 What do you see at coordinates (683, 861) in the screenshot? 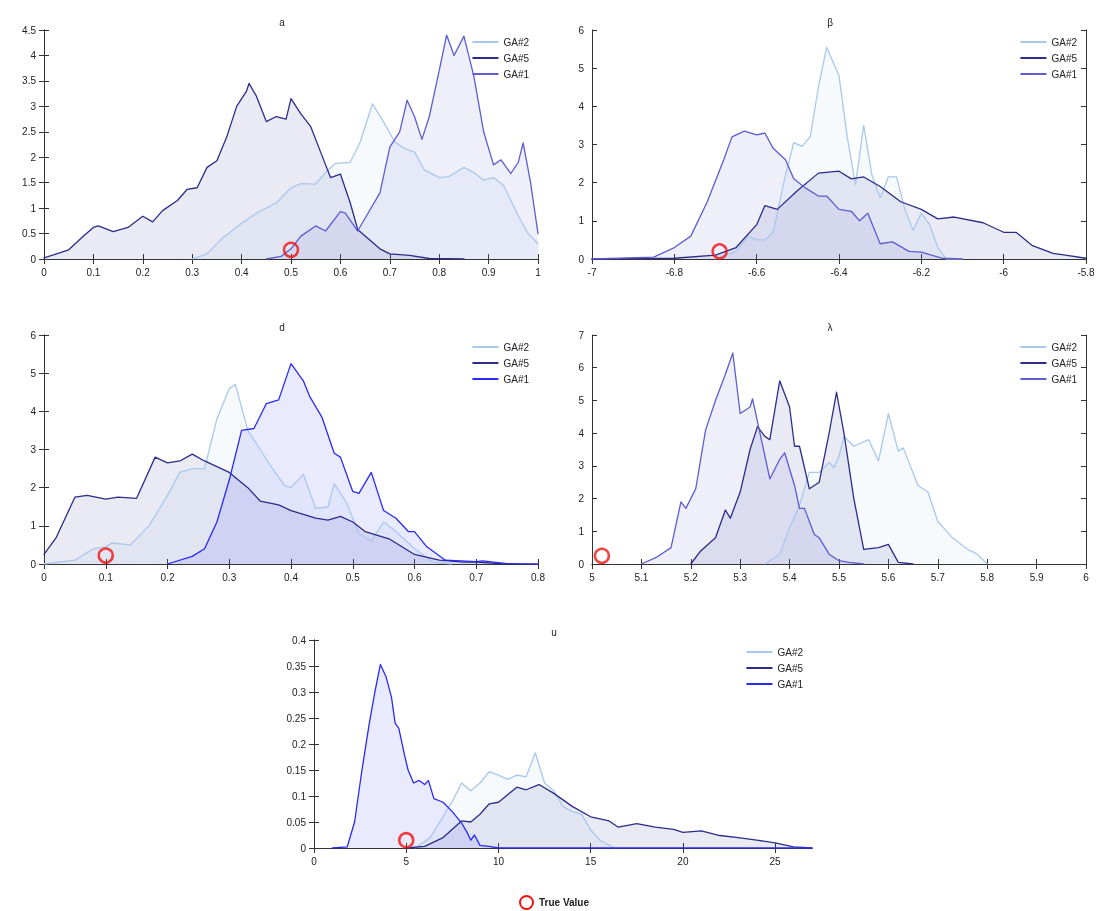
I see `x-tick-label: 20` at bounding box center [683, 861].